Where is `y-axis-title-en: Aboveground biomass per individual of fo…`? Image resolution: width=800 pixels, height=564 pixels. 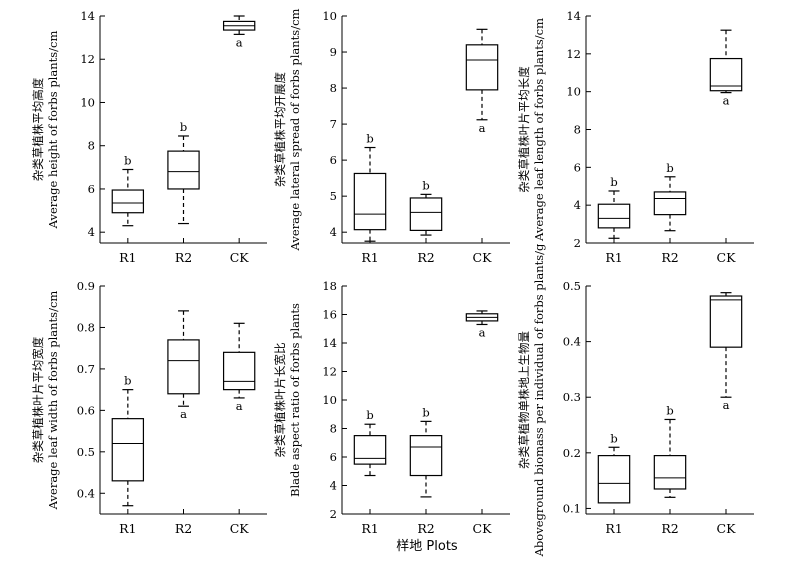
y-axis-title-en: Aboveground biomass per individual of fo… is located at coordinates (539, 400).